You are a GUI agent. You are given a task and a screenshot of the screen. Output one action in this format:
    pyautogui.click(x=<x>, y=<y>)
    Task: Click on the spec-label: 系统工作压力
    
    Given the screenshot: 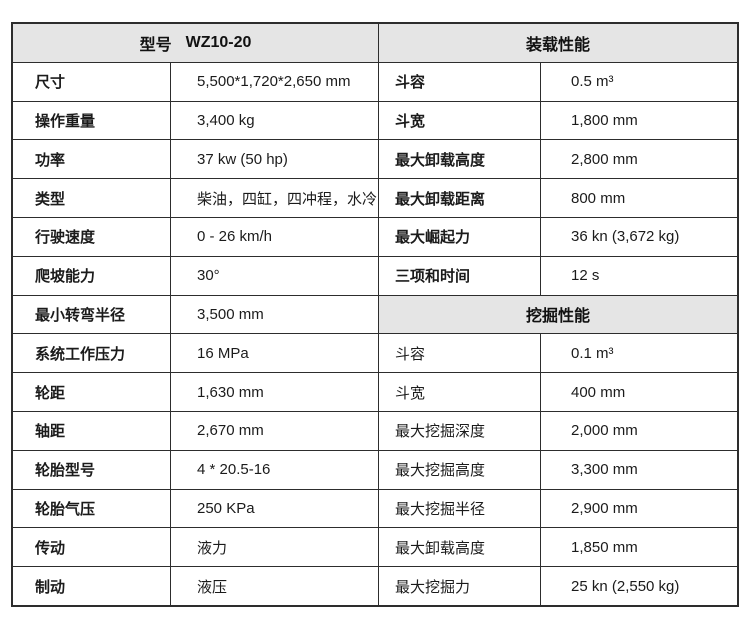 What is the action you would take?
    pyautogui.click(x=91, y=353)
    